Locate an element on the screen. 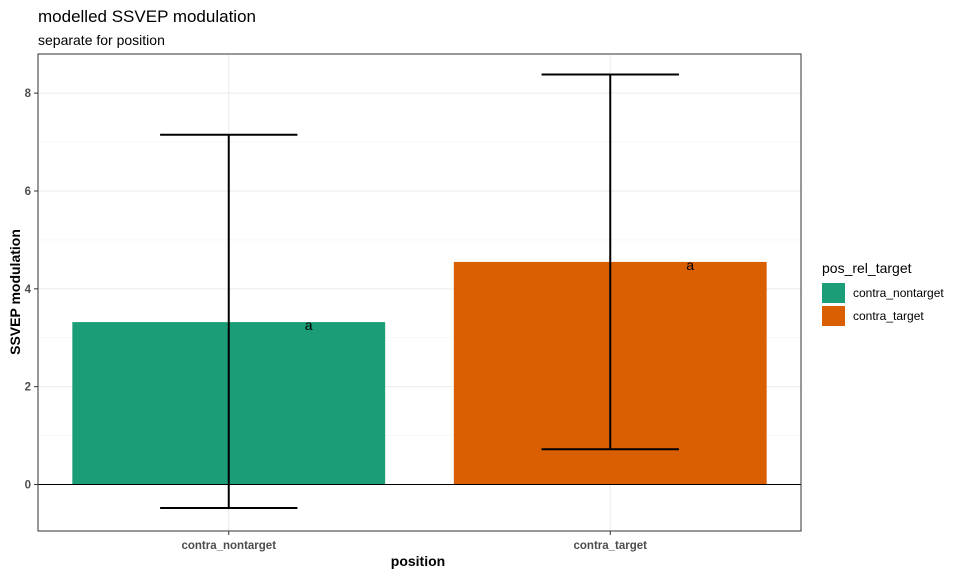 This screenshot has width=960, height=576. legend-label: contra_nontarget is located at coordinates (898, 293).